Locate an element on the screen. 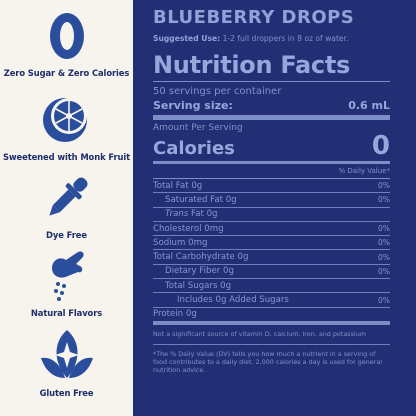 This screenshot has width=416, height=416. nutrient-name: Sodium 0mg is located at coordinates (180, 242).